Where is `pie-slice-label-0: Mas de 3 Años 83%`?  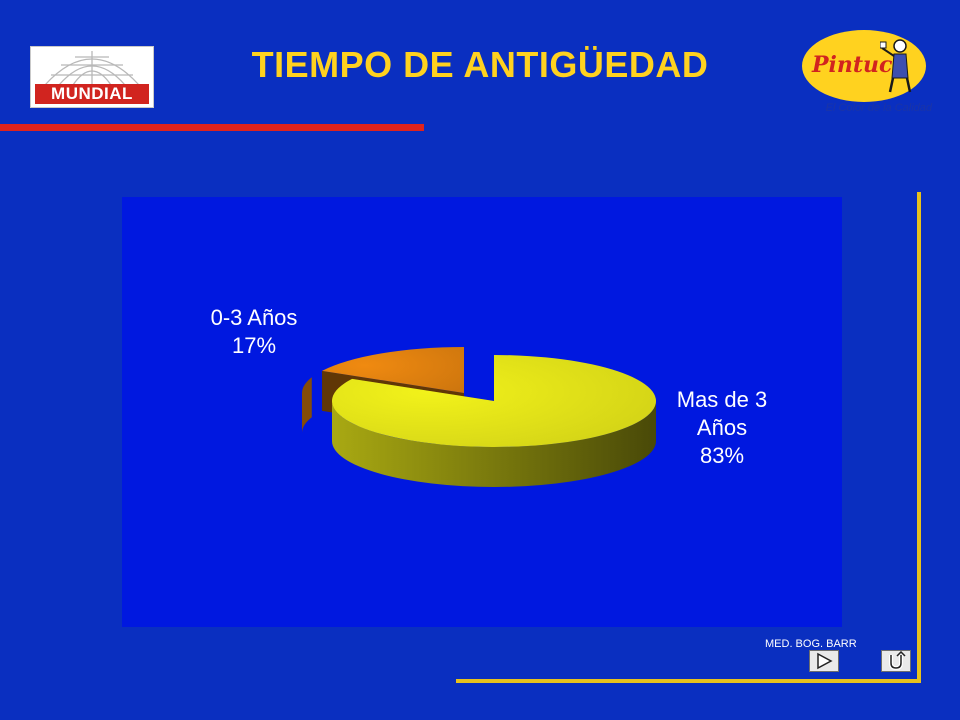 pie-slice-label-0: Mas de 3 Años 83% is located at coordinates (722, 427).